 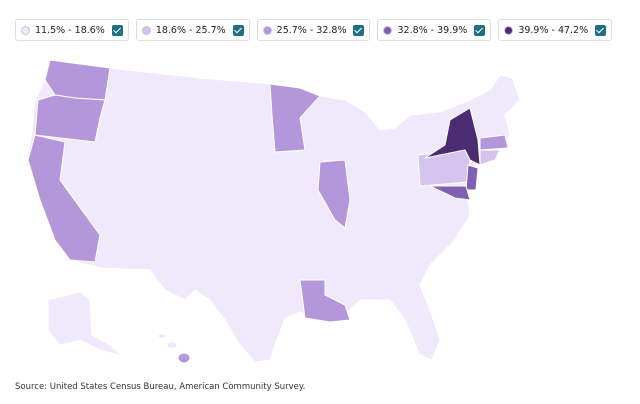 I want to click on legend-item: 39.9% - 47.2%, so click(x=555, y=30).